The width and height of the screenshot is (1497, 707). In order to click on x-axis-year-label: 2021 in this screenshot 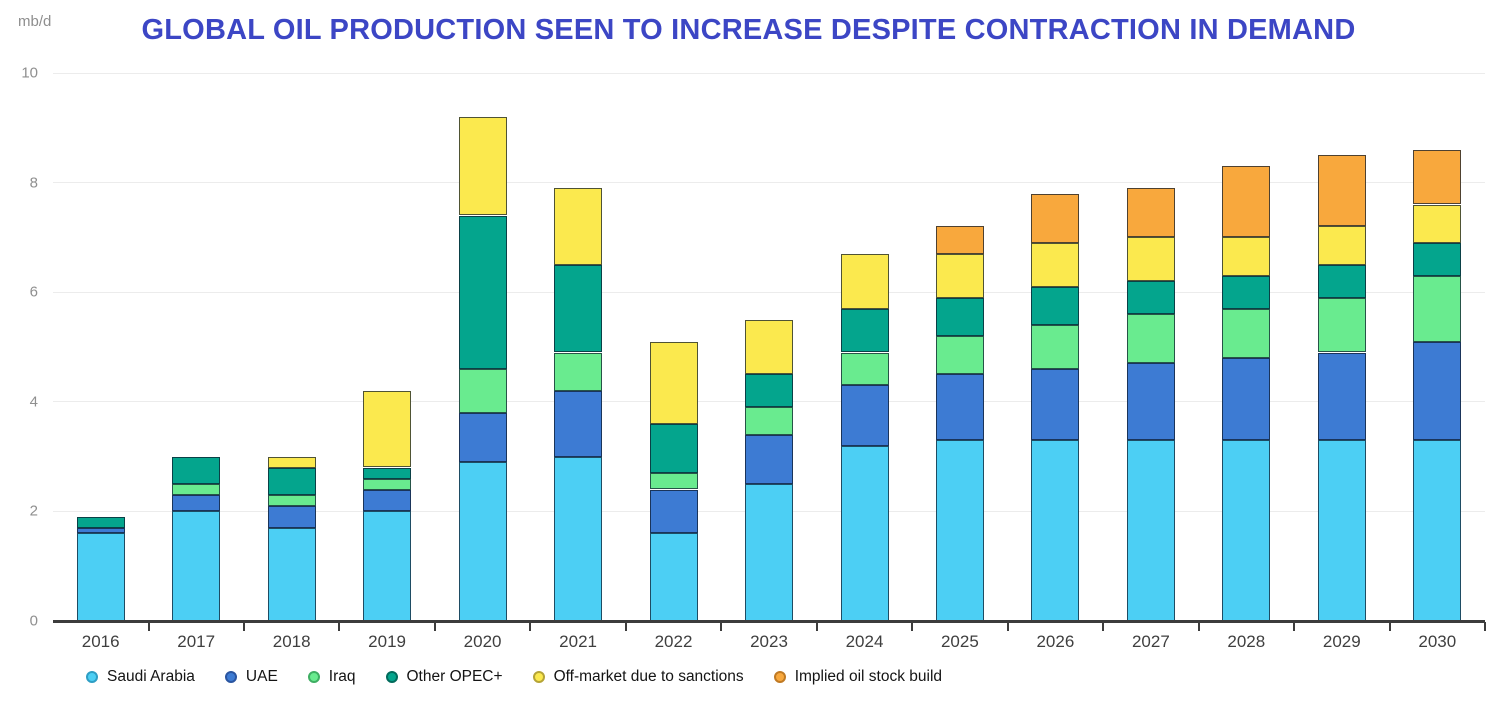, I will do `click(578, 641)`.